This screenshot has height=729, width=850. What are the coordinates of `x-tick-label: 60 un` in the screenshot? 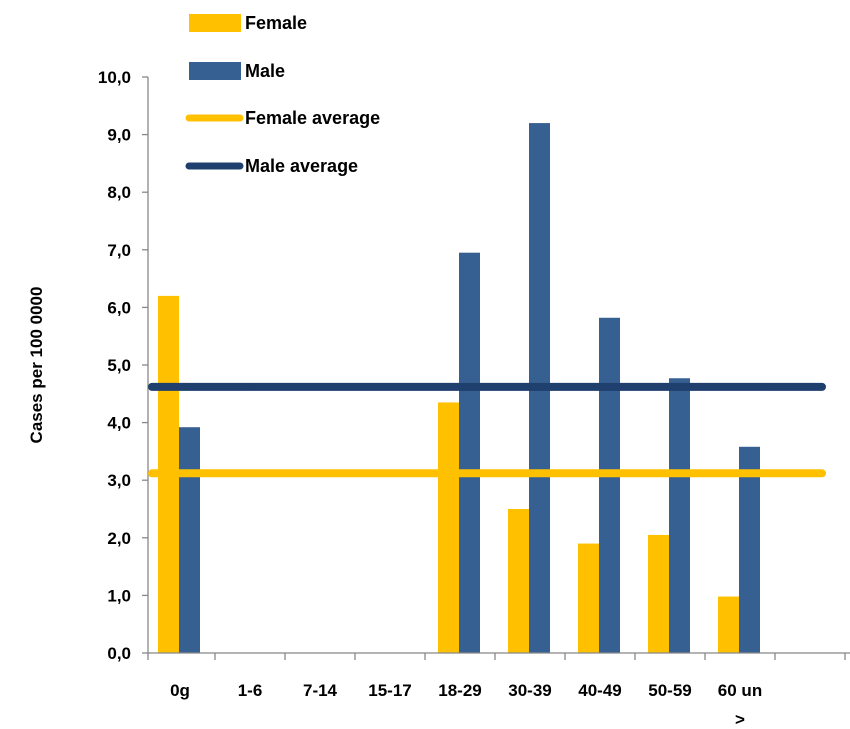 It's located at (740, 690).